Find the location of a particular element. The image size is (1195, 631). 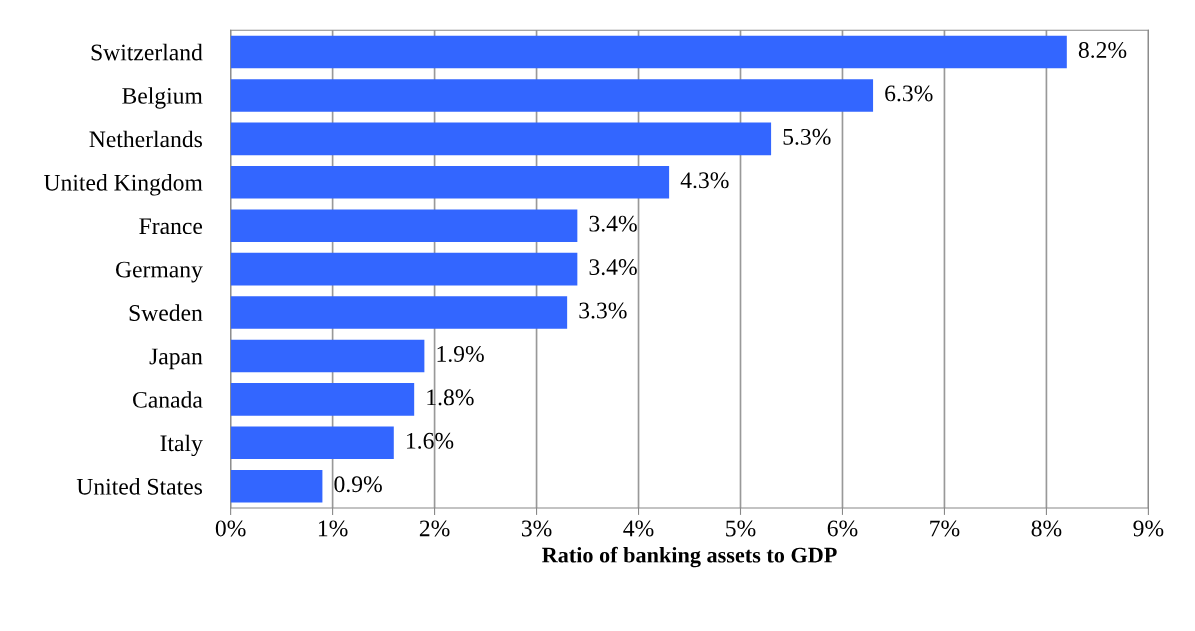

y-tick-label: Netherlands is located at coordinates (145, 139).